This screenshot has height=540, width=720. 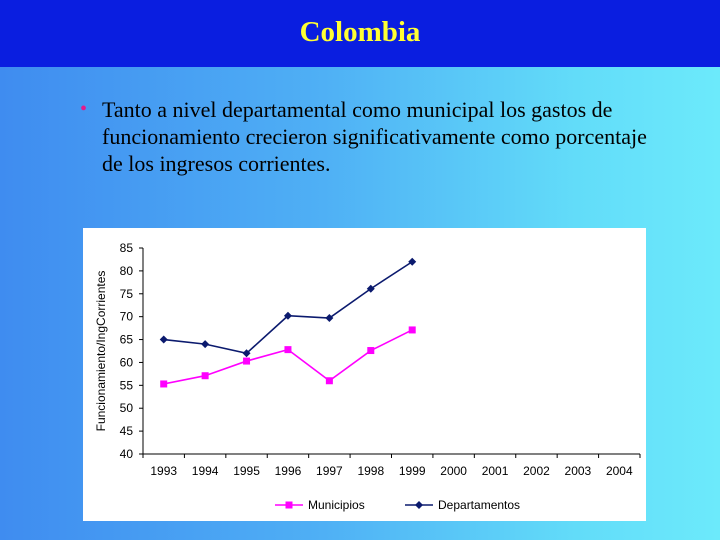 What do you see at coordinates (578, 471) in the screenshot?
I see `x-tick-label: 2003` at bounding box center [578, 471].